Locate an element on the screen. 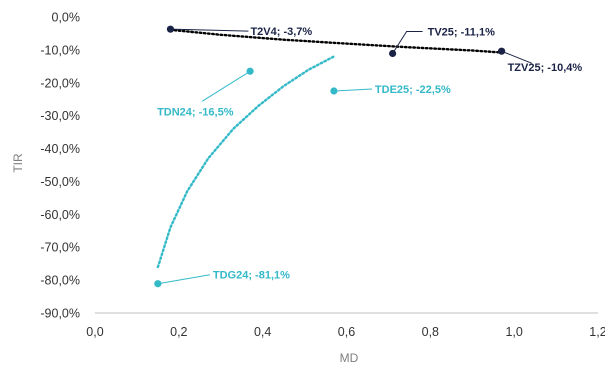 The height and width of the screenshot is (366, 605). data-label: TDE25; -22,5% is located at coordinates (413, 90).